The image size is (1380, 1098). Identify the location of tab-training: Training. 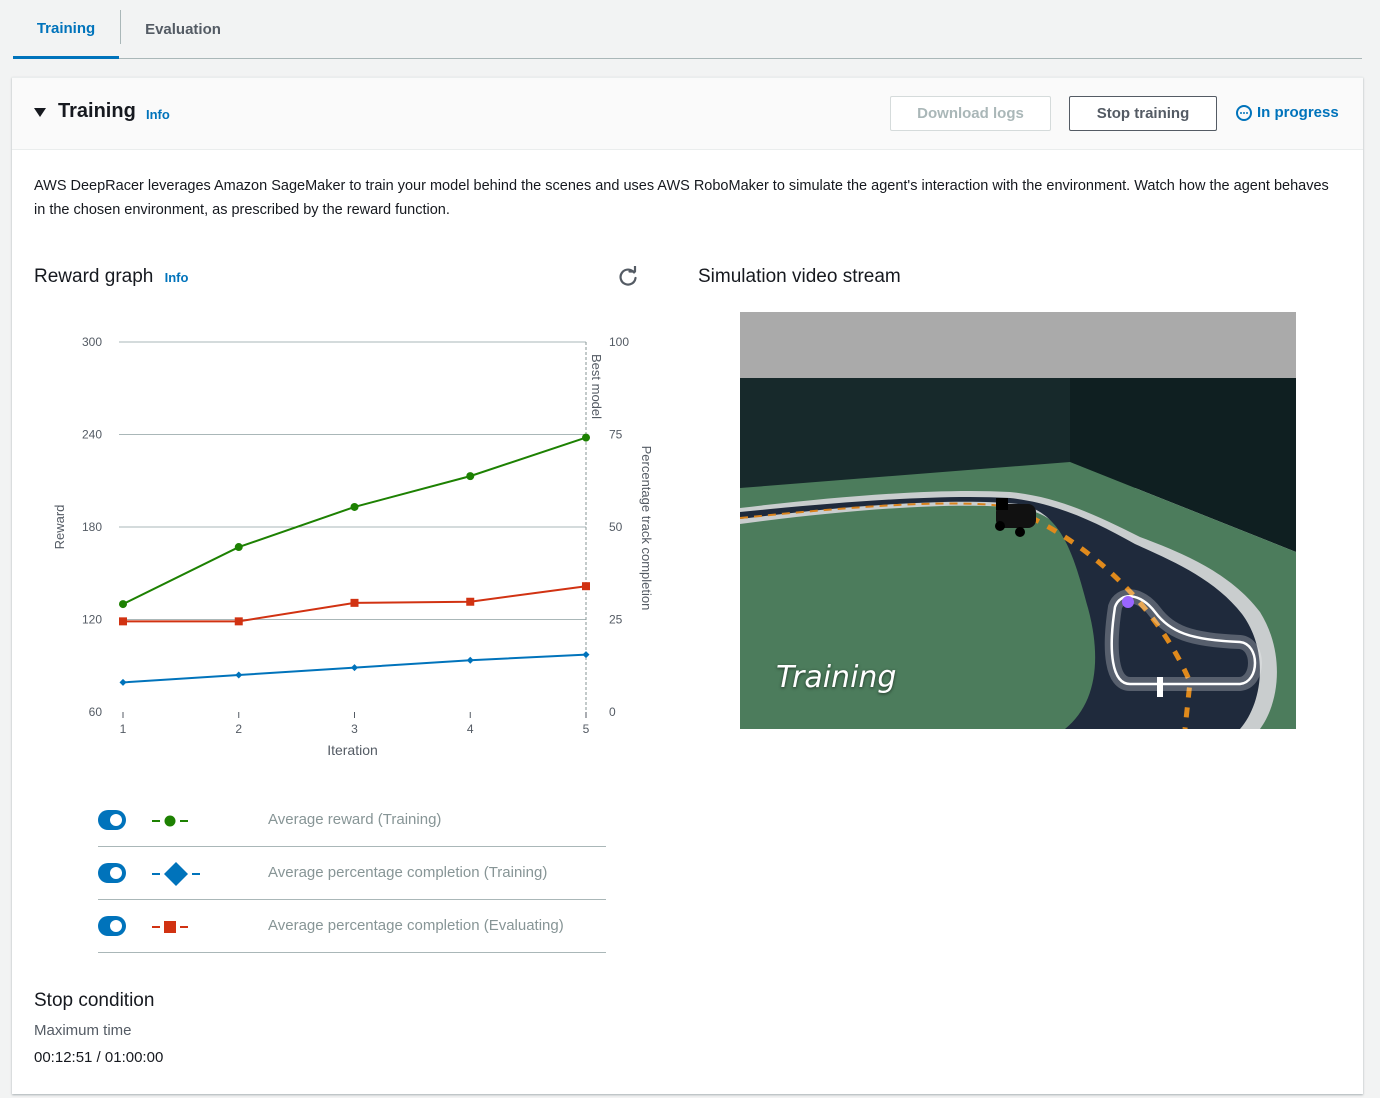
(66, 29).